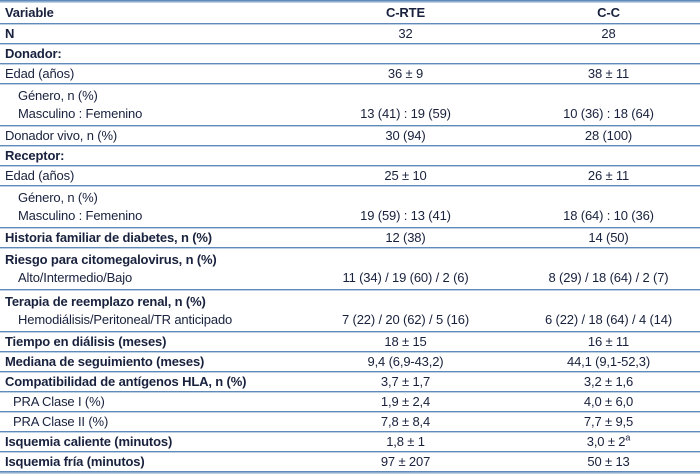 This screenshot has width=700, height=474. Describe the element at coordinates (105, 301) in the screenshot. I see `row-label-line1: Terapia de reemplazo renal, n (%)` at that location.